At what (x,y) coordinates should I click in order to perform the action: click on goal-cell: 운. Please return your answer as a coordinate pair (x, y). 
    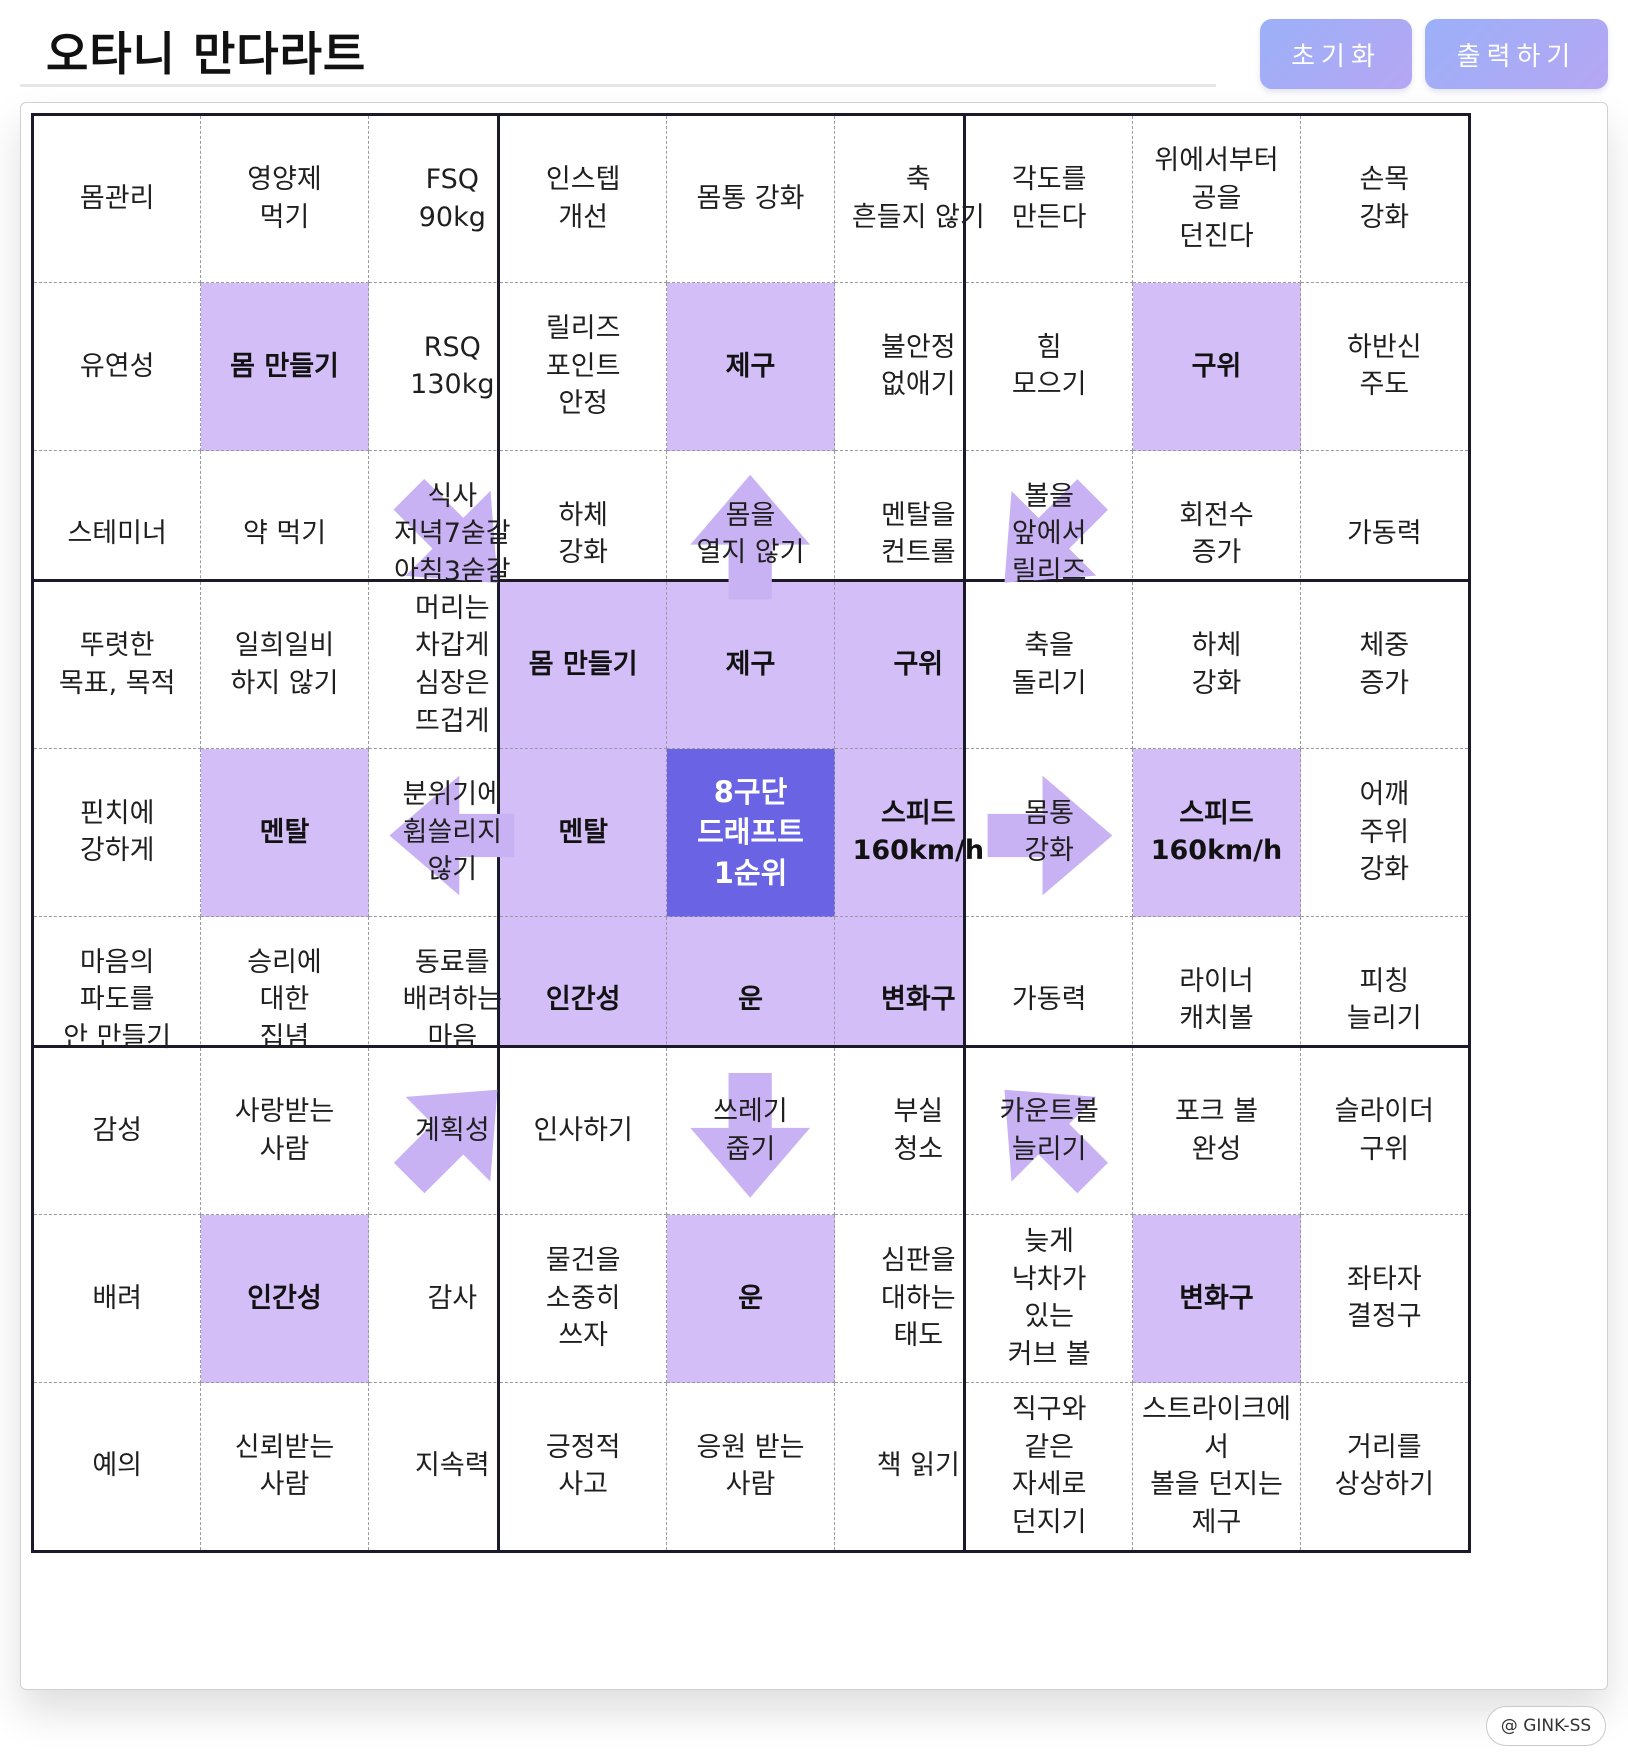
    Looking at the image, I should click on (751, 1299).